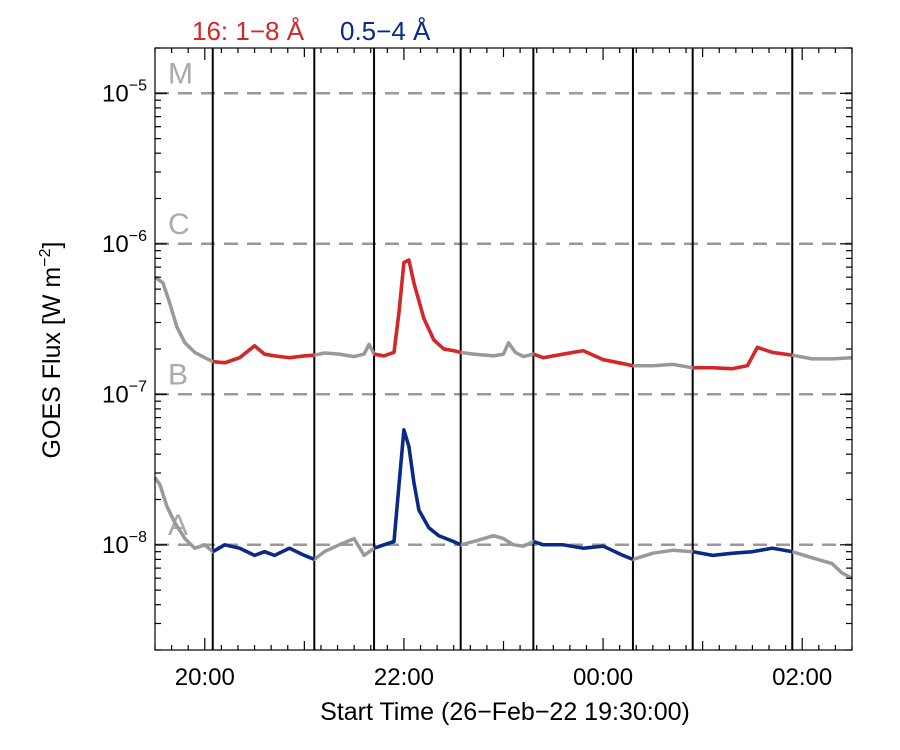 The height and width of the screenshot is (750, 900). I want to click on class-label-m: M, so click(180, 73).